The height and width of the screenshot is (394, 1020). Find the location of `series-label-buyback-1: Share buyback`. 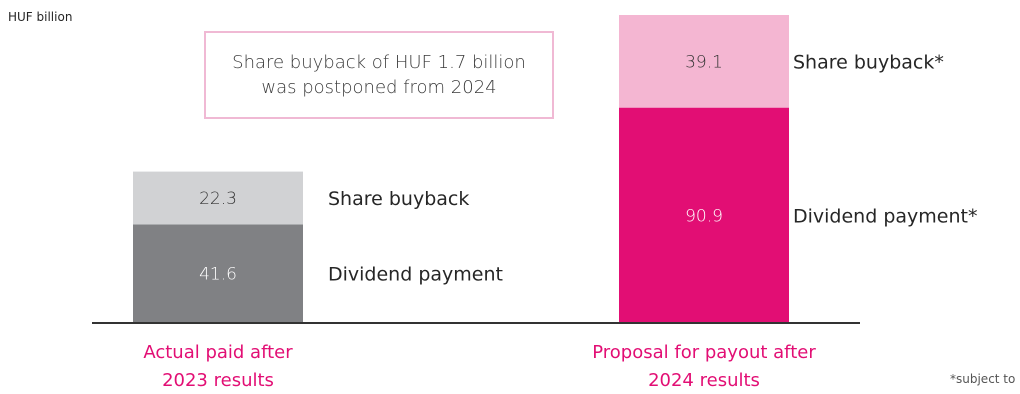

series-label-buyback-1: Share buyback is located at coordinates (398, 199).